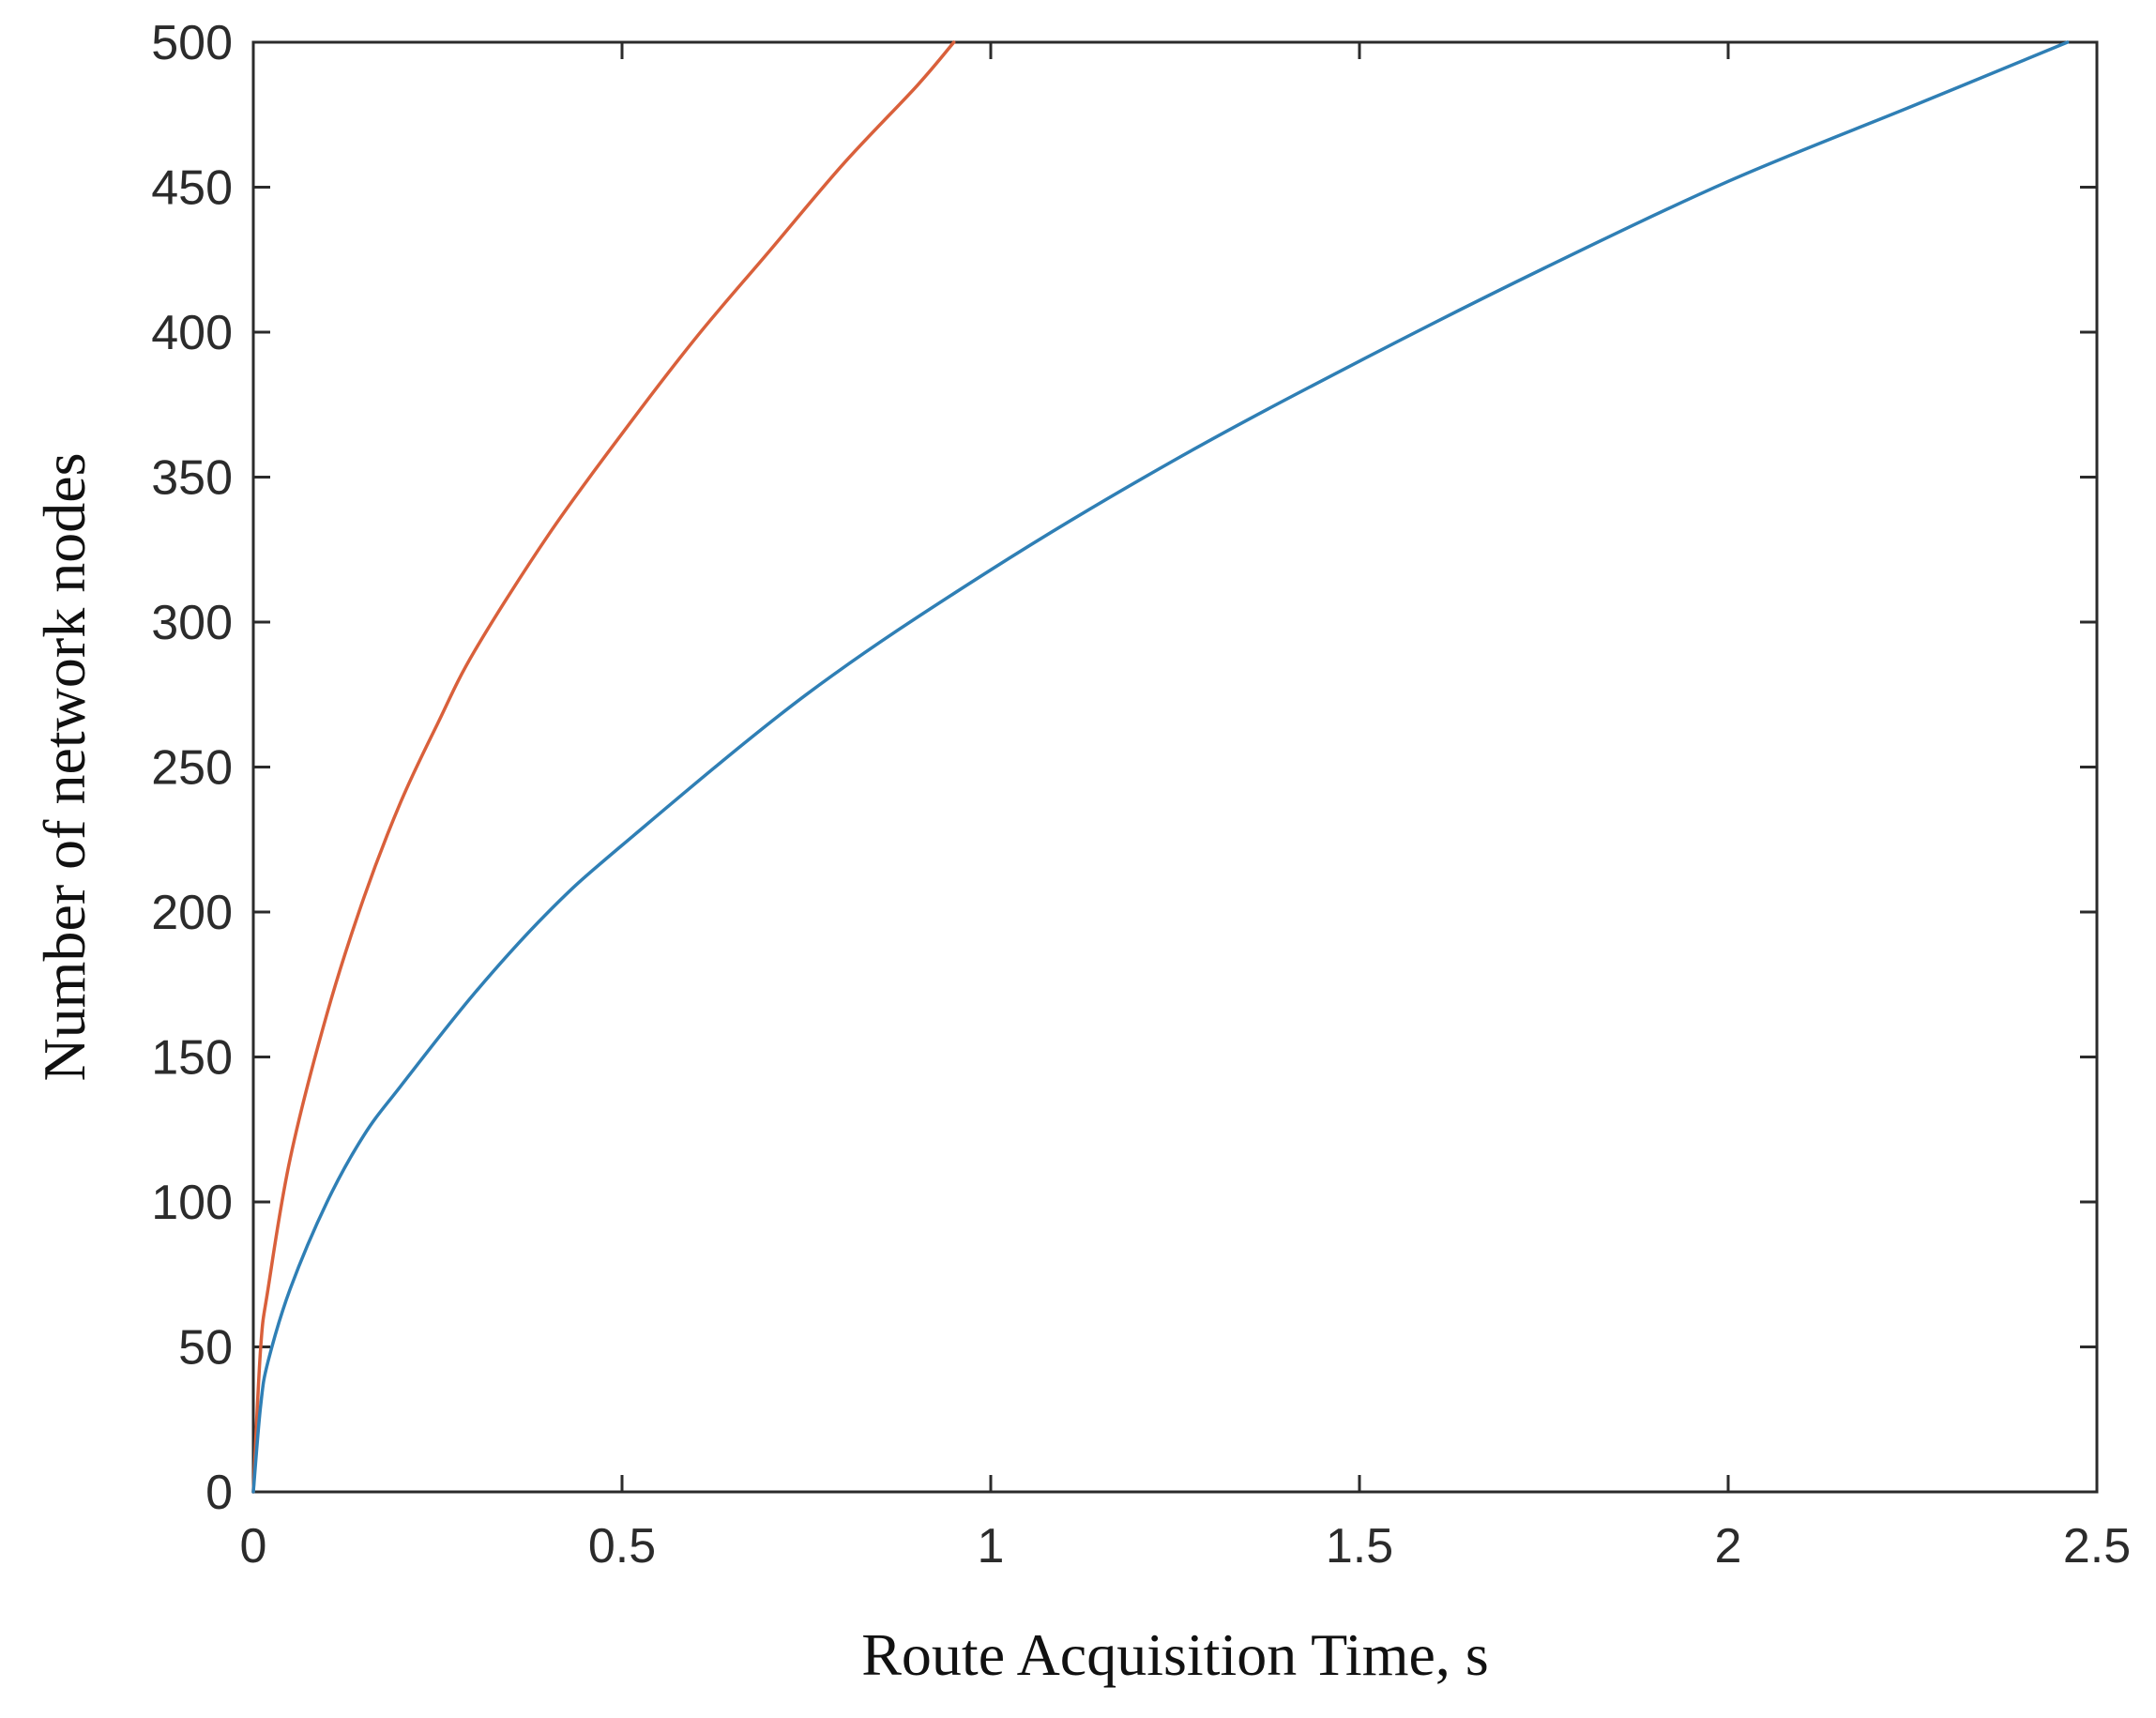  Describe the element at coordinates (219, 1493) in the screenshot. I see `y-tick-label: 0` at that location.